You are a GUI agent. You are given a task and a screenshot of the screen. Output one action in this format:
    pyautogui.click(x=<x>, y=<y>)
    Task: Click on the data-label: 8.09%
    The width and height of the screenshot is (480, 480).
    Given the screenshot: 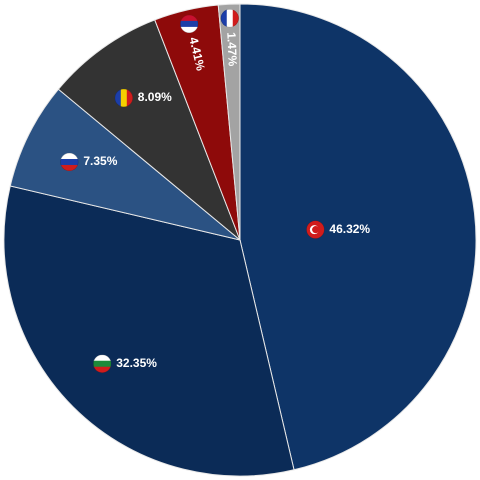 What is the action you would take?
    pyautogui.click(x=155, y=97)
    